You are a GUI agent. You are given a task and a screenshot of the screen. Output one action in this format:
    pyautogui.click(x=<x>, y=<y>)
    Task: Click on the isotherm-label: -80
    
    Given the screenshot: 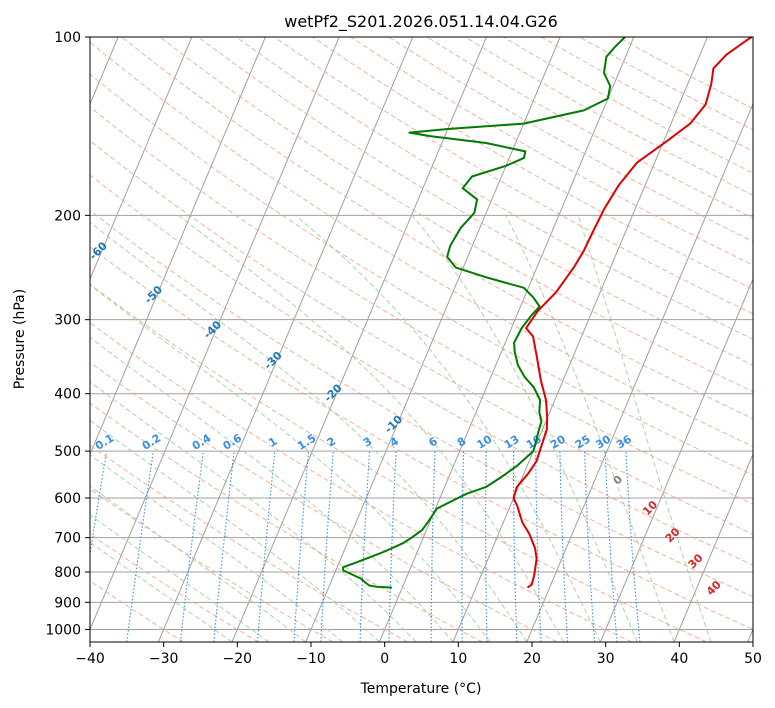 What is the action you would take?
    pyautogui.click(x=1, y=155)
    